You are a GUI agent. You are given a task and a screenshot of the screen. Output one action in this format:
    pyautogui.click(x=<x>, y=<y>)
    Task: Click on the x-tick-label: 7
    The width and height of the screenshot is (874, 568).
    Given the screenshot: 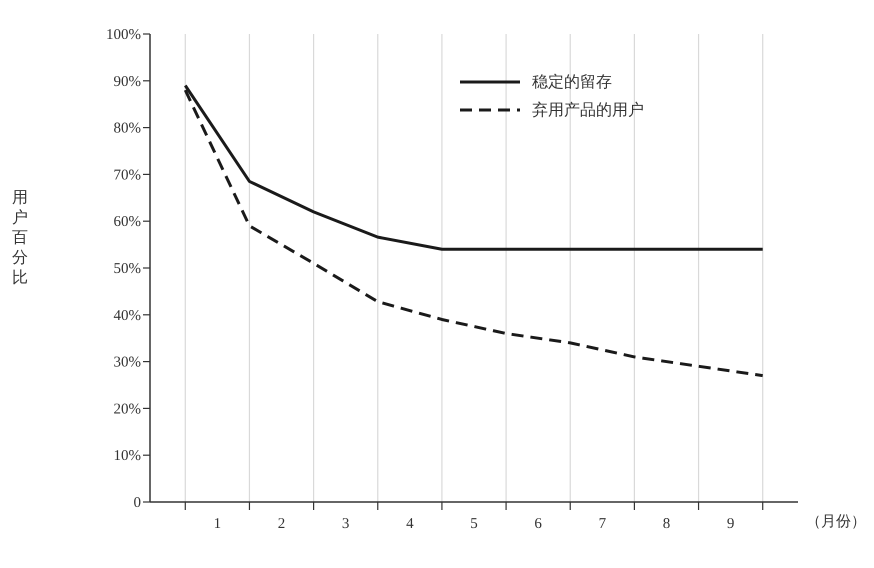 What is the action you would take?
    pyautogui.click(x=602, y=524)
    